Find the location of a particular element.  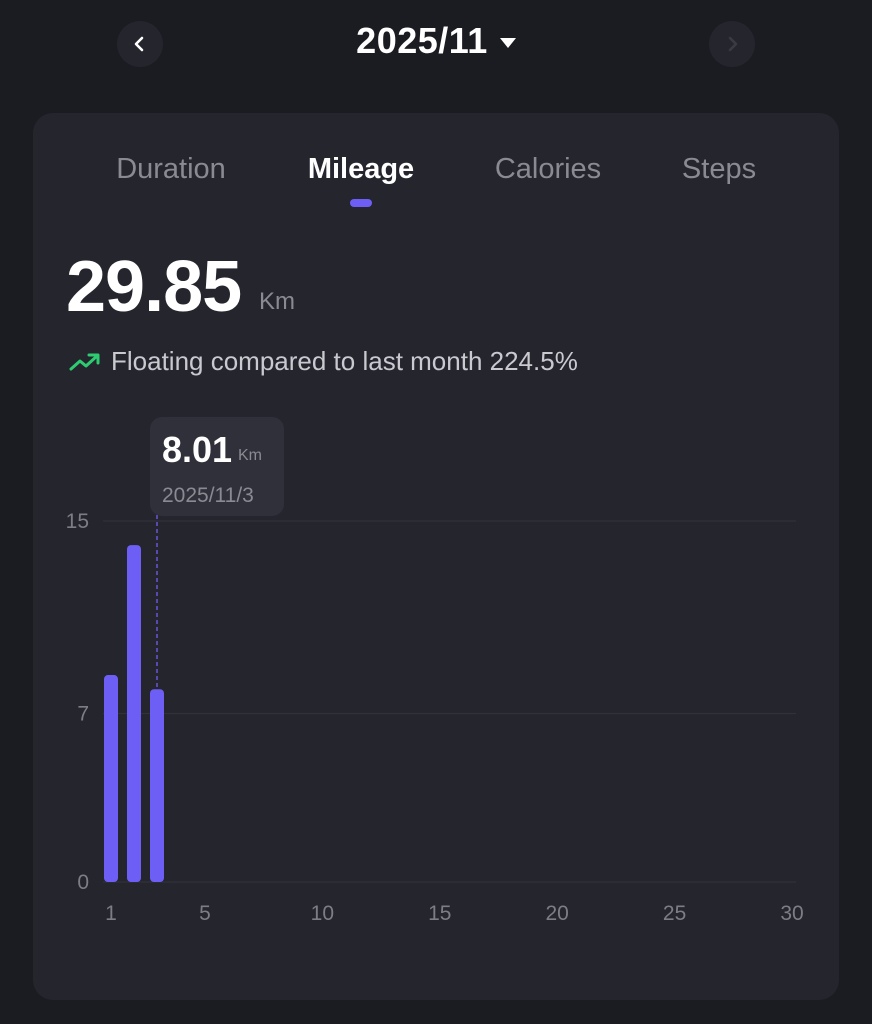

month-selector: 2025/11 is located at coordinates (436, 41).